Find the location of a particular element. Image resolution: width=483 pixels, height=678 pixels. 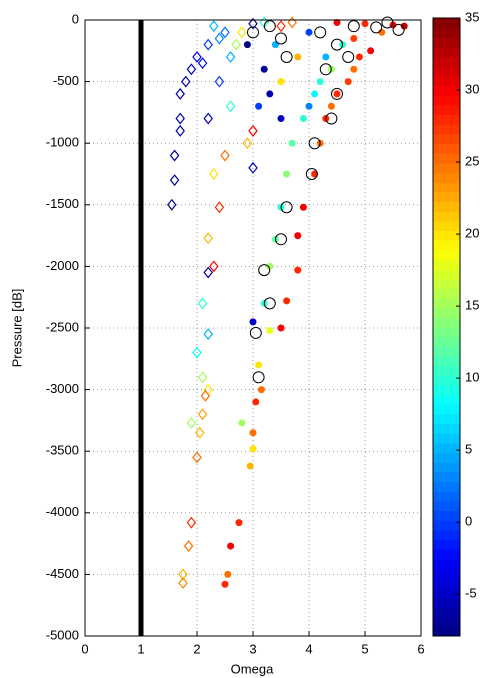

x-tick-label: 4 is located at coordinates (308, 648).